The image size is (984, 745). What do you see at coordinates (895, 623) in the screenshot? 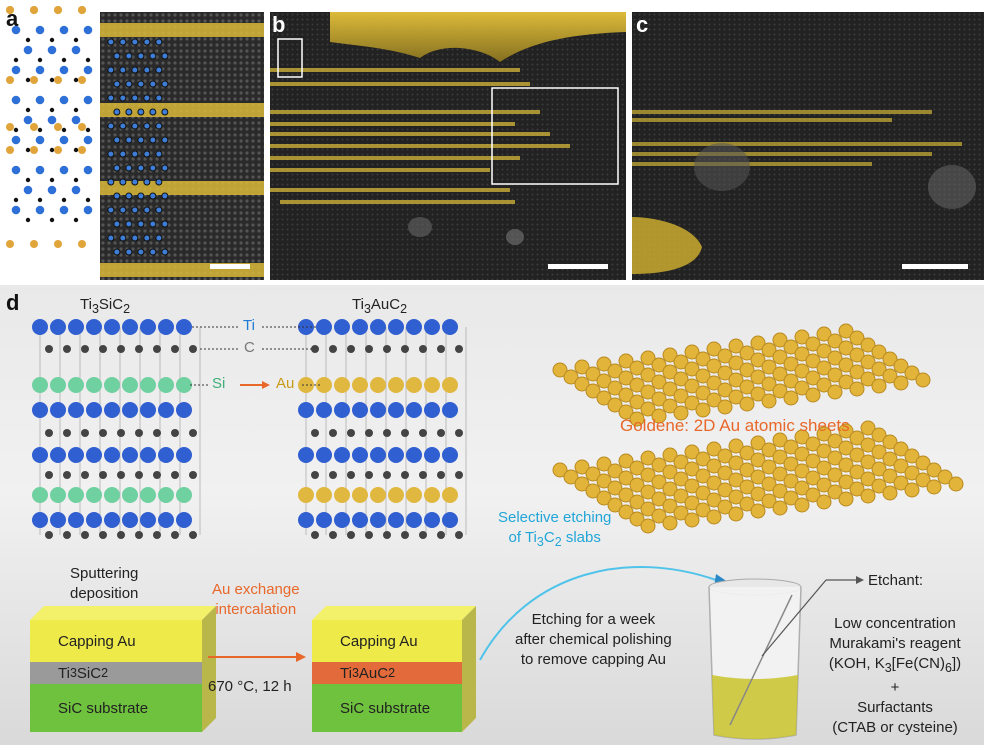
I see `etchant-line1: Low concentration` at bounding box center [895, 623].